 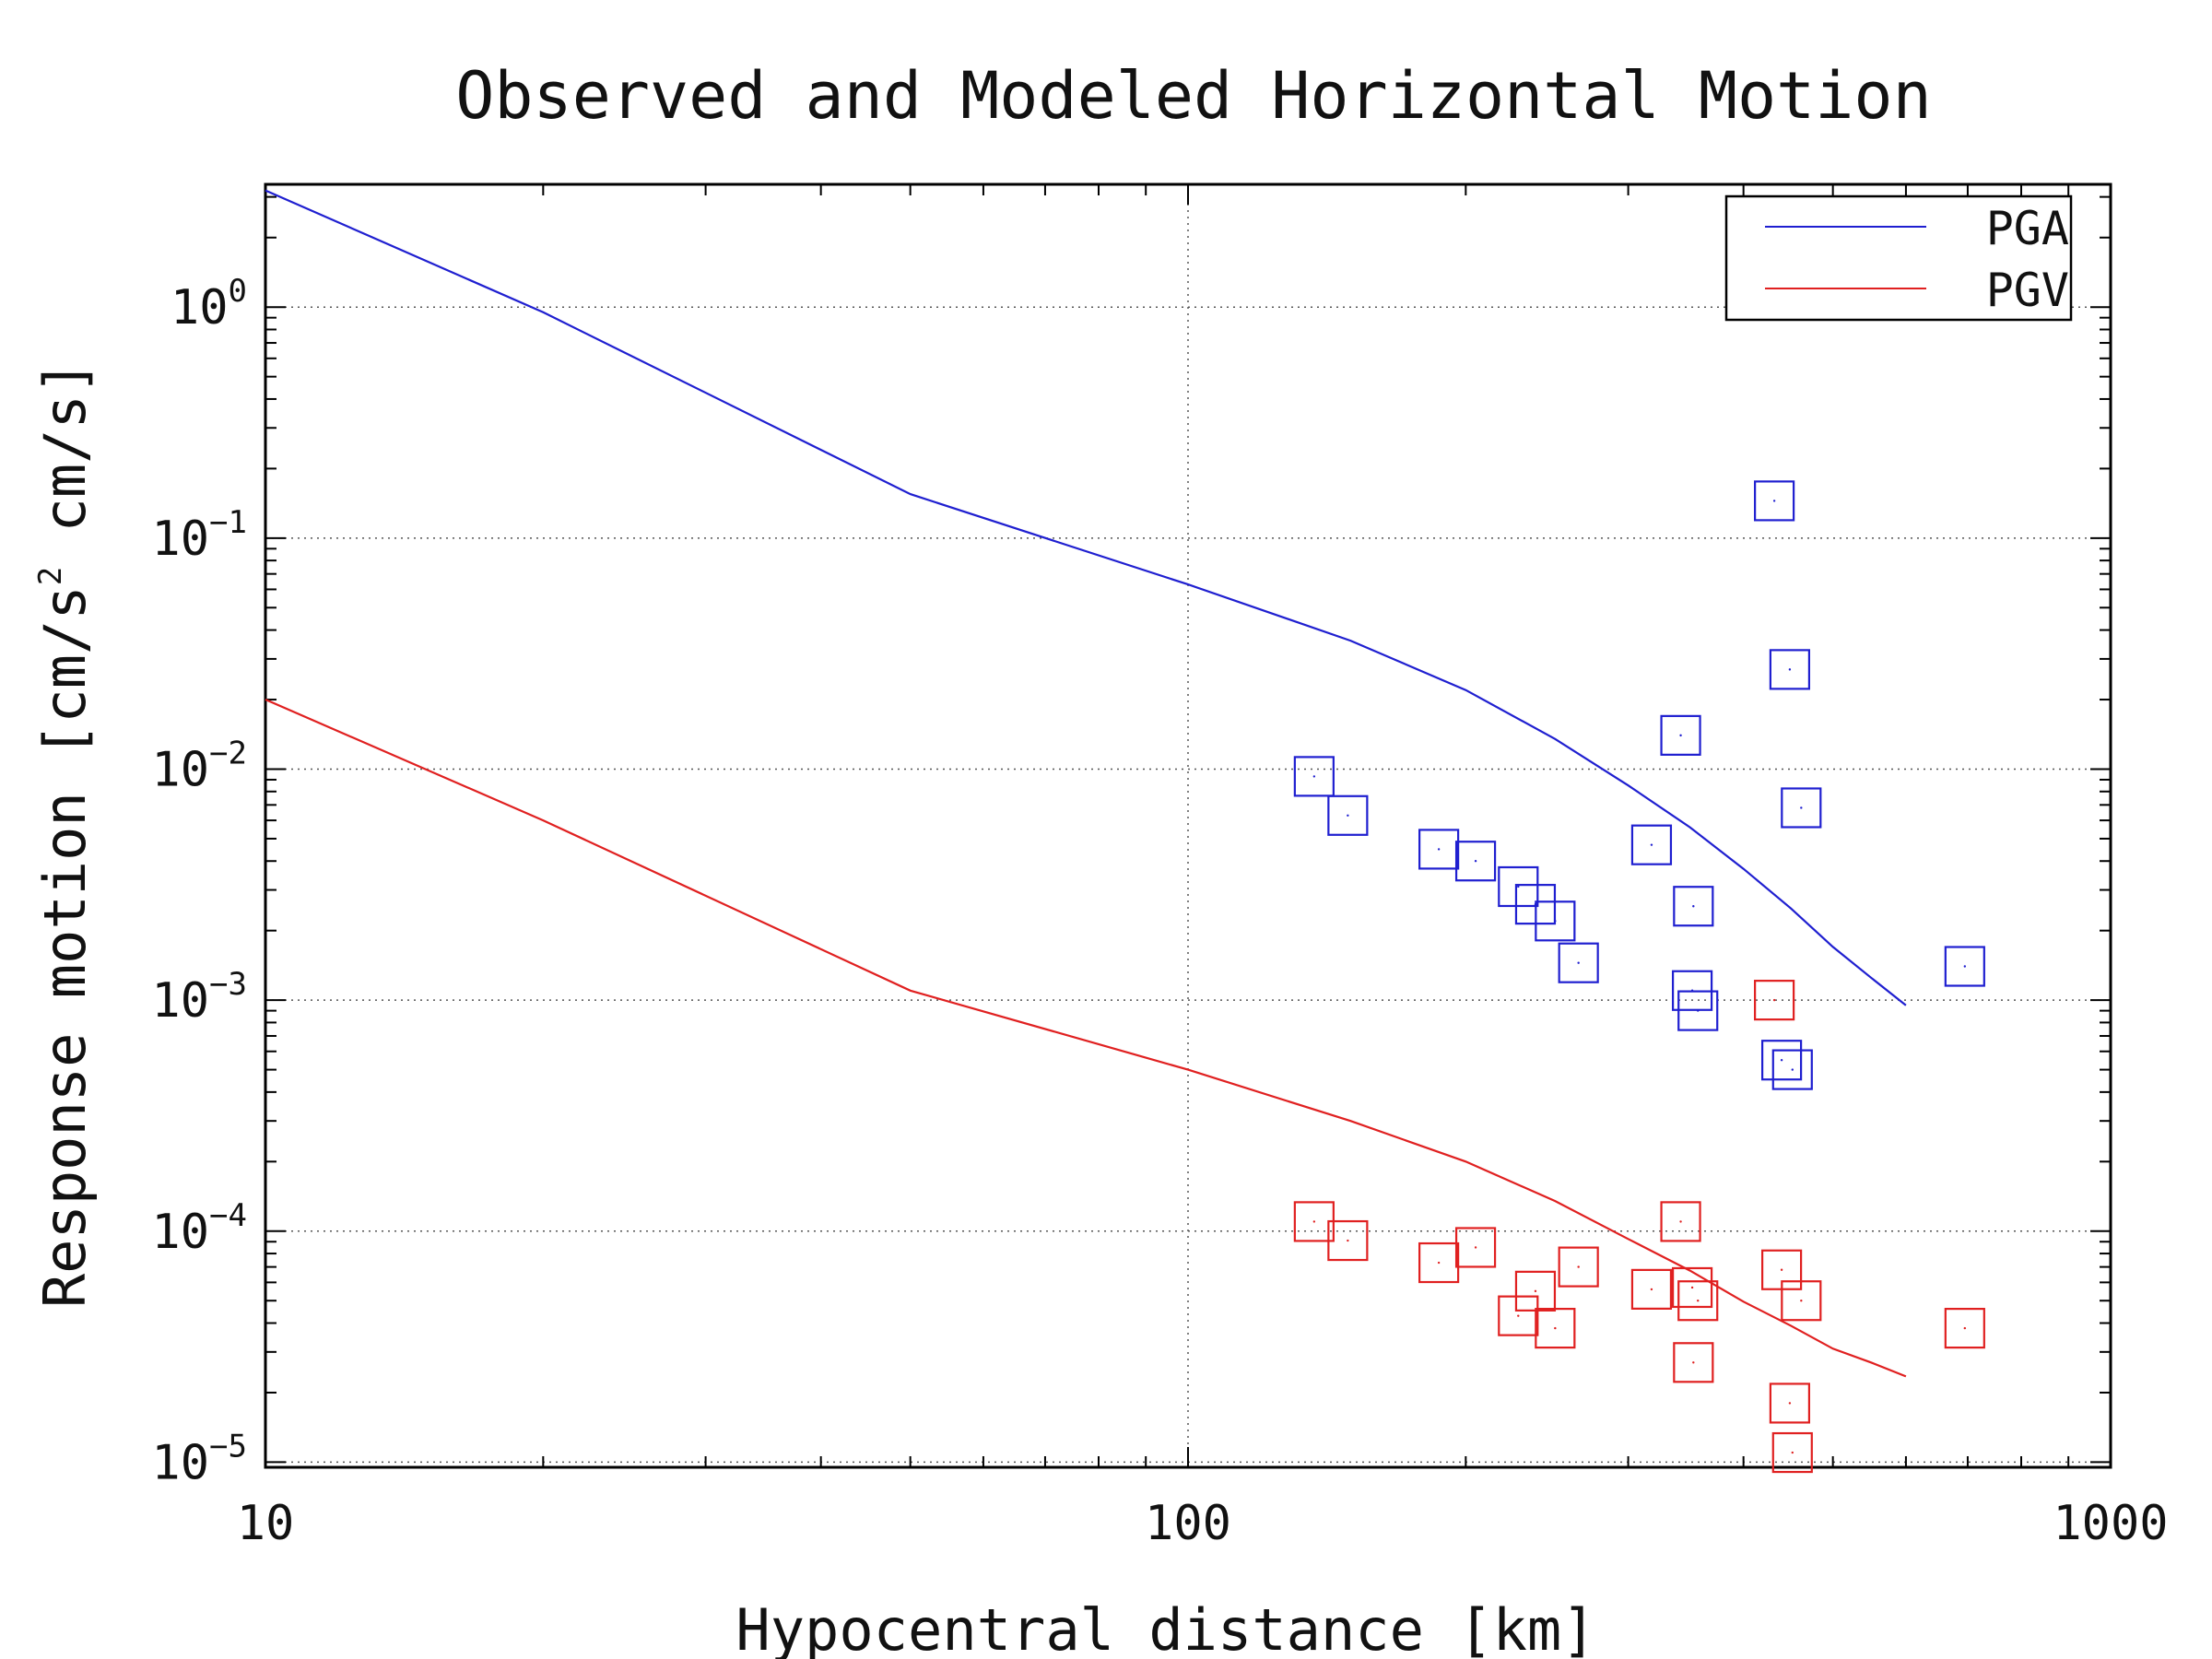 I want to click on y-tick-label: 10⁻³, so click(x=199, y=997).